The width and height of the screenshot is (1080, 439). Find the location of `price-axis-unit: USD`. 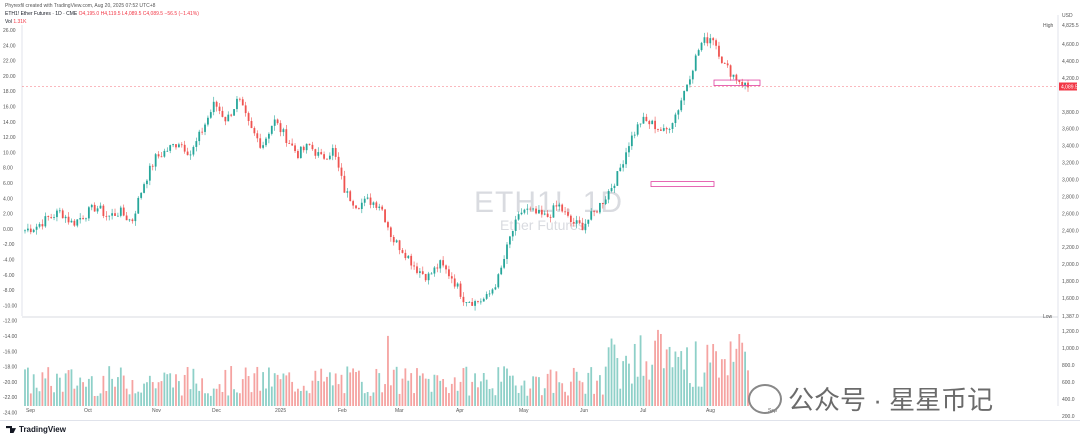

price-axis-unit: USD is located at coordinates (1067, 16).